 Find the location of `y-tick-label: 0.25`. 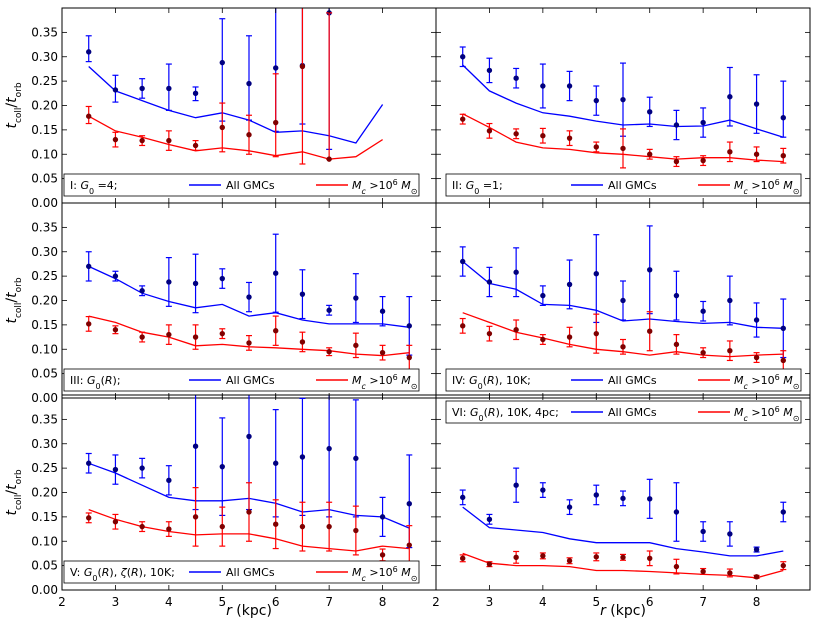

y-tick-label: 0.25 is located at coordinates (44, 468).